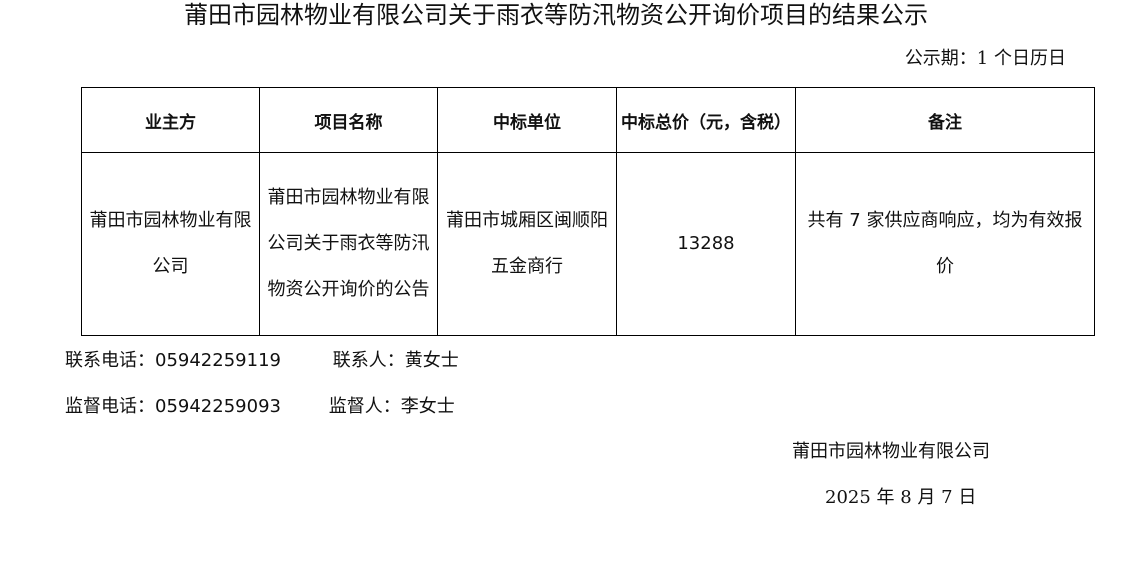 The image size is (1146, 581). I want to click on contact-person: 黄女士, so click(431, 360).